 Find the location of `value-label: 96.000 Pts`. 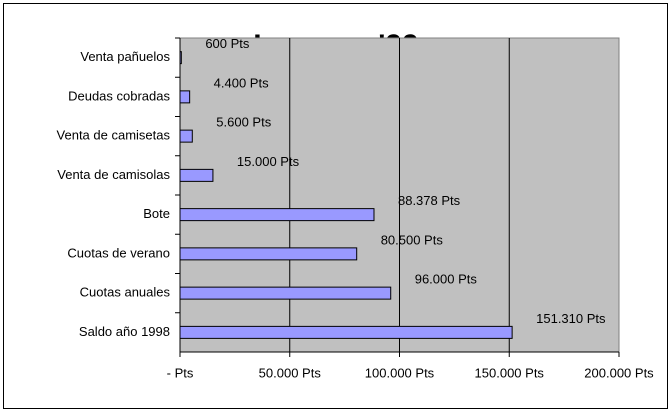

value-label: 96.000 Pts is located at coordinates (446, 279).